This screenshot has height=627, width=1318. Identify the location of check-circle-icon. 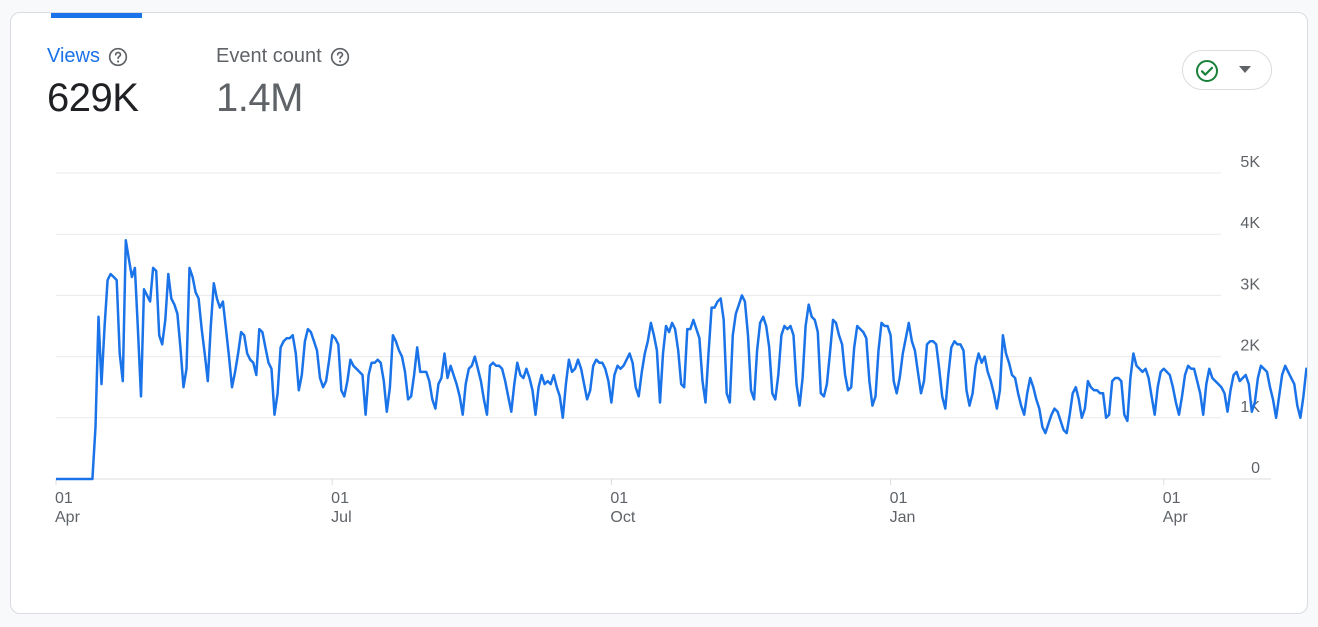
(1207, 71).